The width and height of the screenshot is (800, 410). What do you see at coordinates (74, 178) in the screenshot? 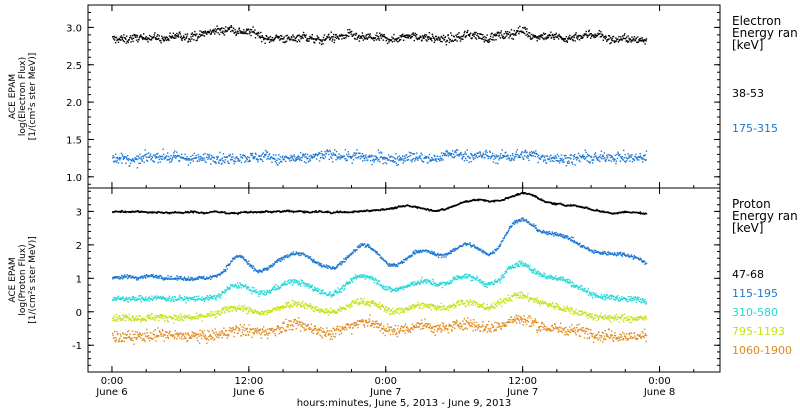
I see `y-tick-label: 1.0` at bounding box center [74, 178].